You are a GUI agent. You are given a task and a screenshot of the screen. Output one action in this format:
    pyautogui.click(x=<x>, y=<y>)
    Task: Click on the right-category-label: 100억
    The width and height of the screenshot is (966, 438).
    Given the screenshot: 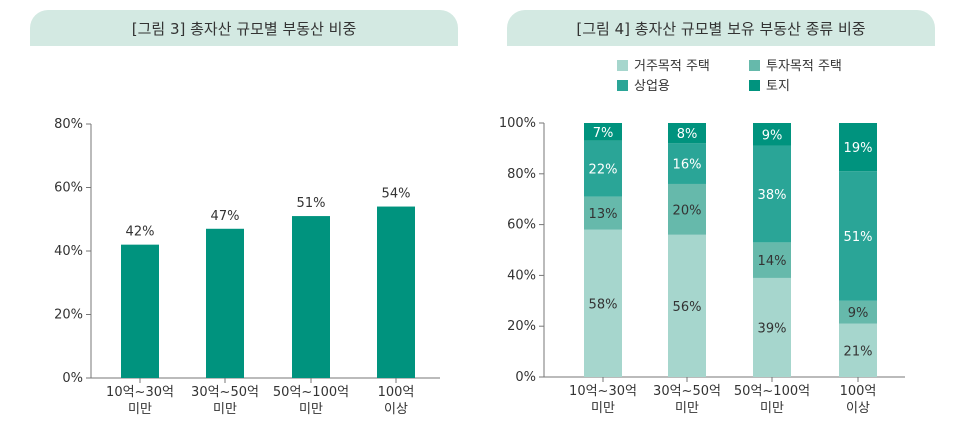 What is the action you would take?
    pyautogui.click(x=858, y=391)
    